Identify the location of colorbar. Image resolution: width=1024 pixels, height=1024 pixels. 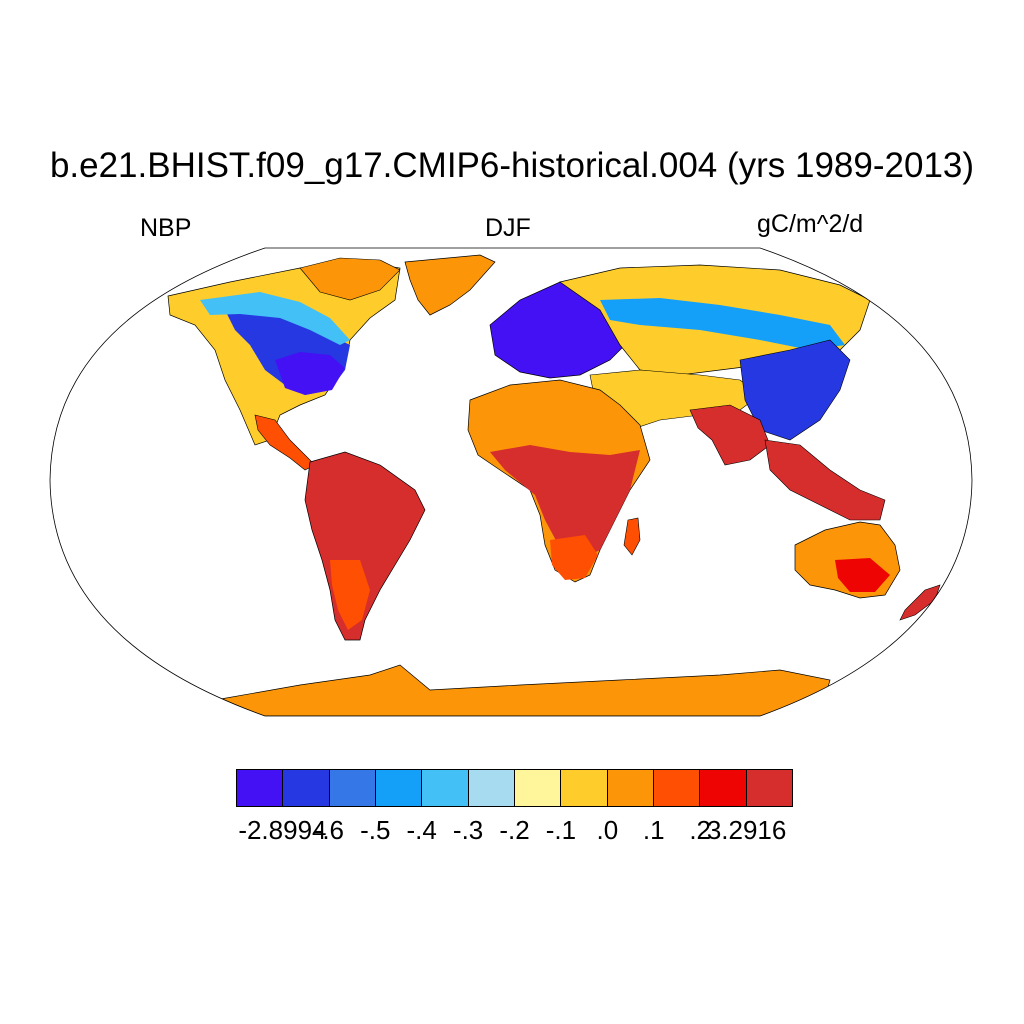
(514, 788).